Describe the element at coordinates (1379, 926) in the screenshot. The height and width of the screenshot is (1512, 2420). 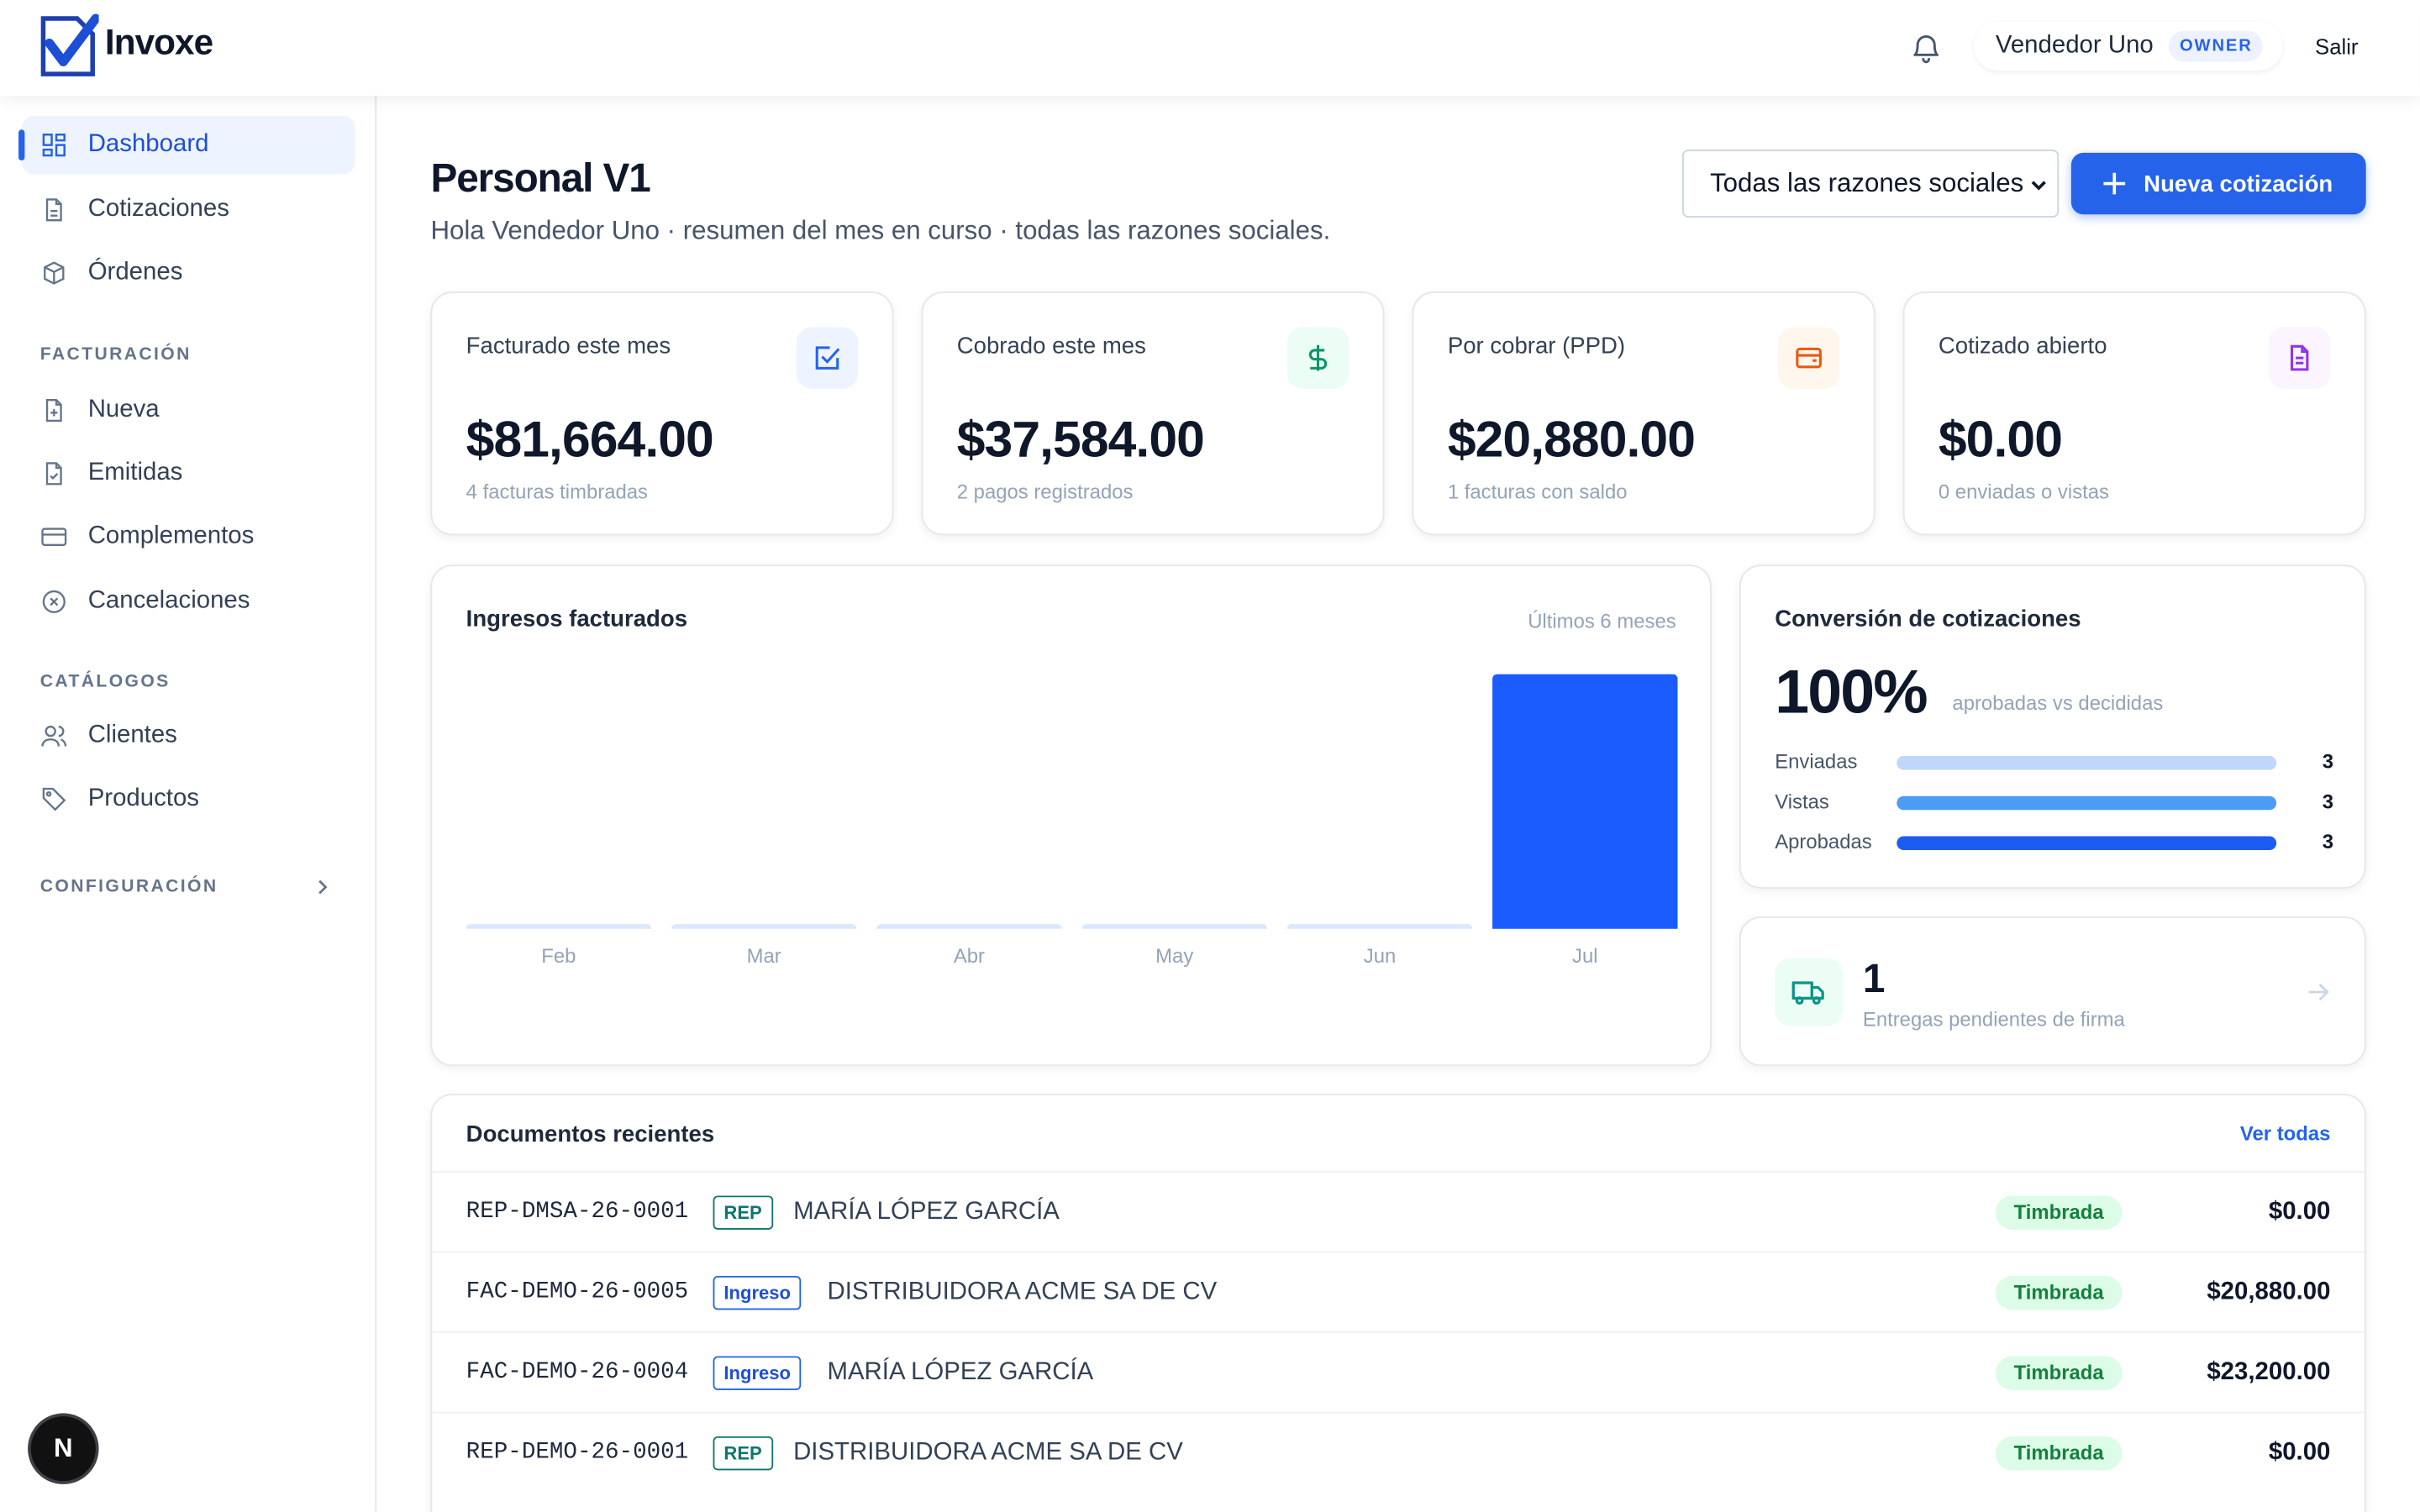
I see `bar-jun` at that location.